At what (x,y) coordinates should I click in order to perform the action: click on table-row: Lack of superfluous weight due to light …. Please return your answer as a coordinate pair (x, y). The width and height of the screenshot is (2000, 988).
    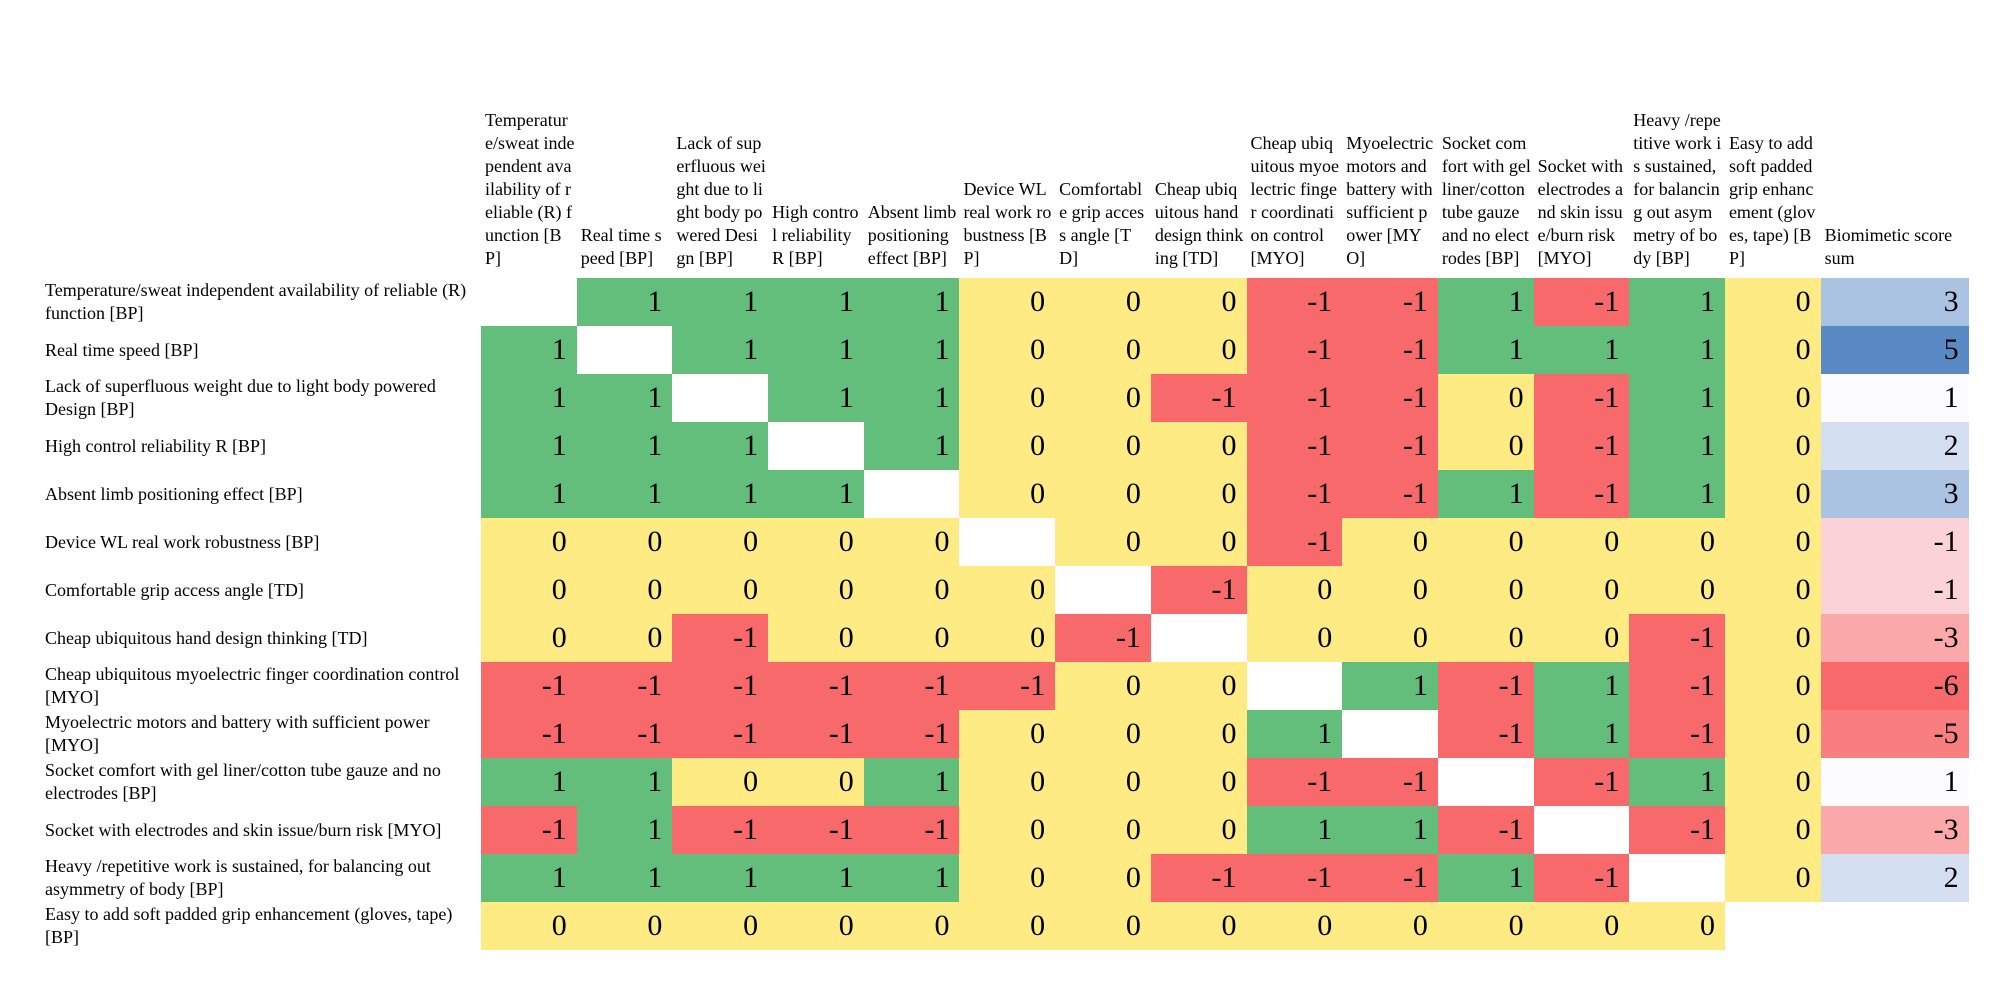
    Looking at the image, I should click on (1007, 398).